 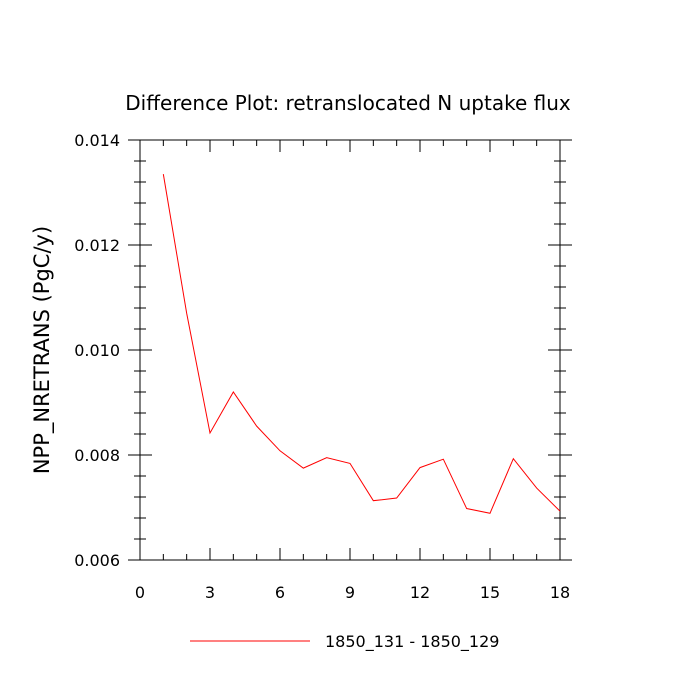 I want to click on x-tick-labels: 0 3 6 9 12 15 18, so click(x=352, y=592).